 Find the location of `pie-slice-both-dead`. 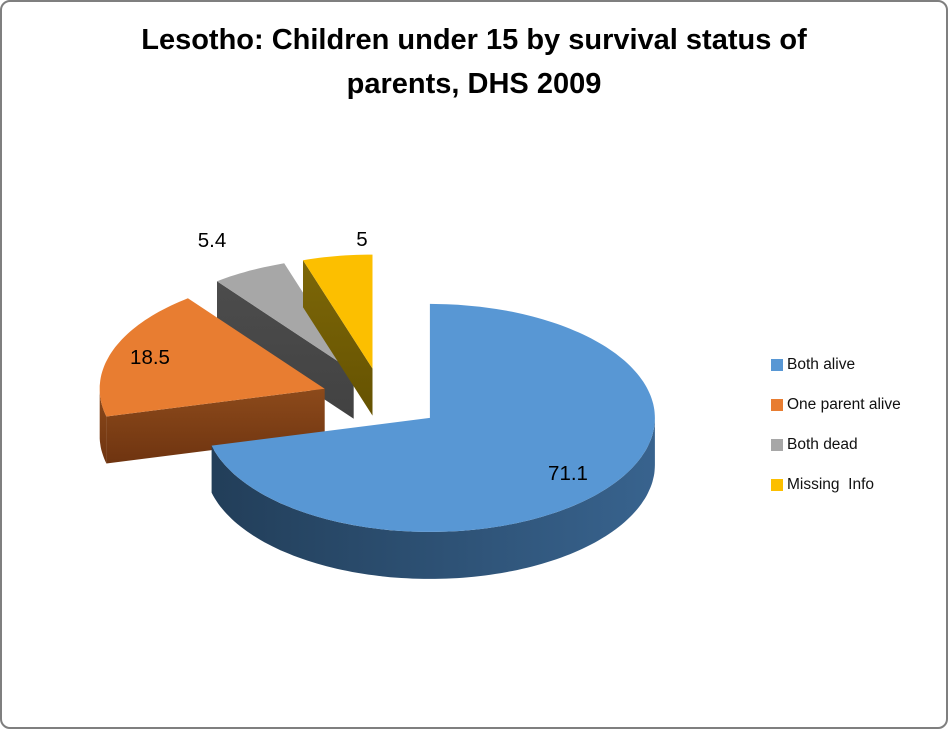

pie-slice-both-dead is located at coordinates (285, 317).